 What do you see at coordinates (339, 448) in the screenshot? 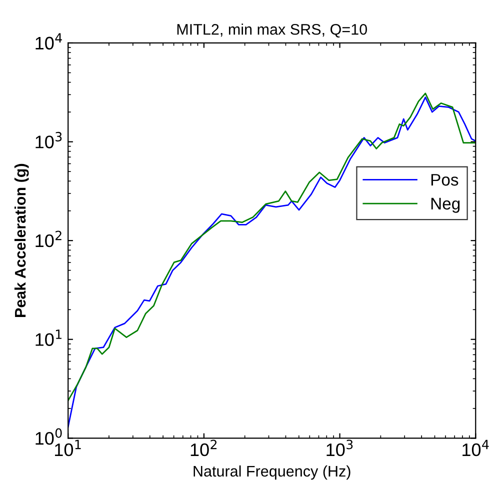
I see `x-tick-label: 10$^{3}$` at bounding box center [339, 448].